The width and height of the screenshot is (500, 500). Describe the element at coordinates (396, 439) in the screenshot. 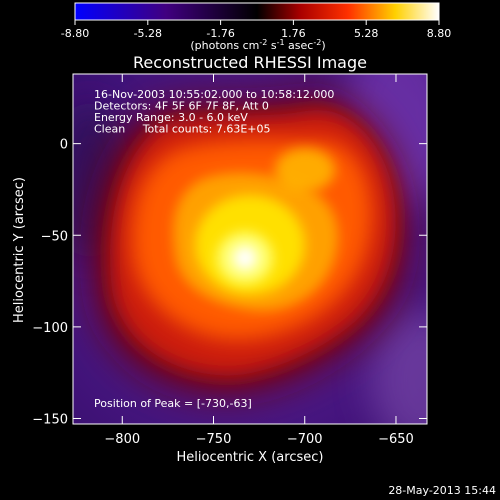

I see `x-tick-label: −650` at that location.